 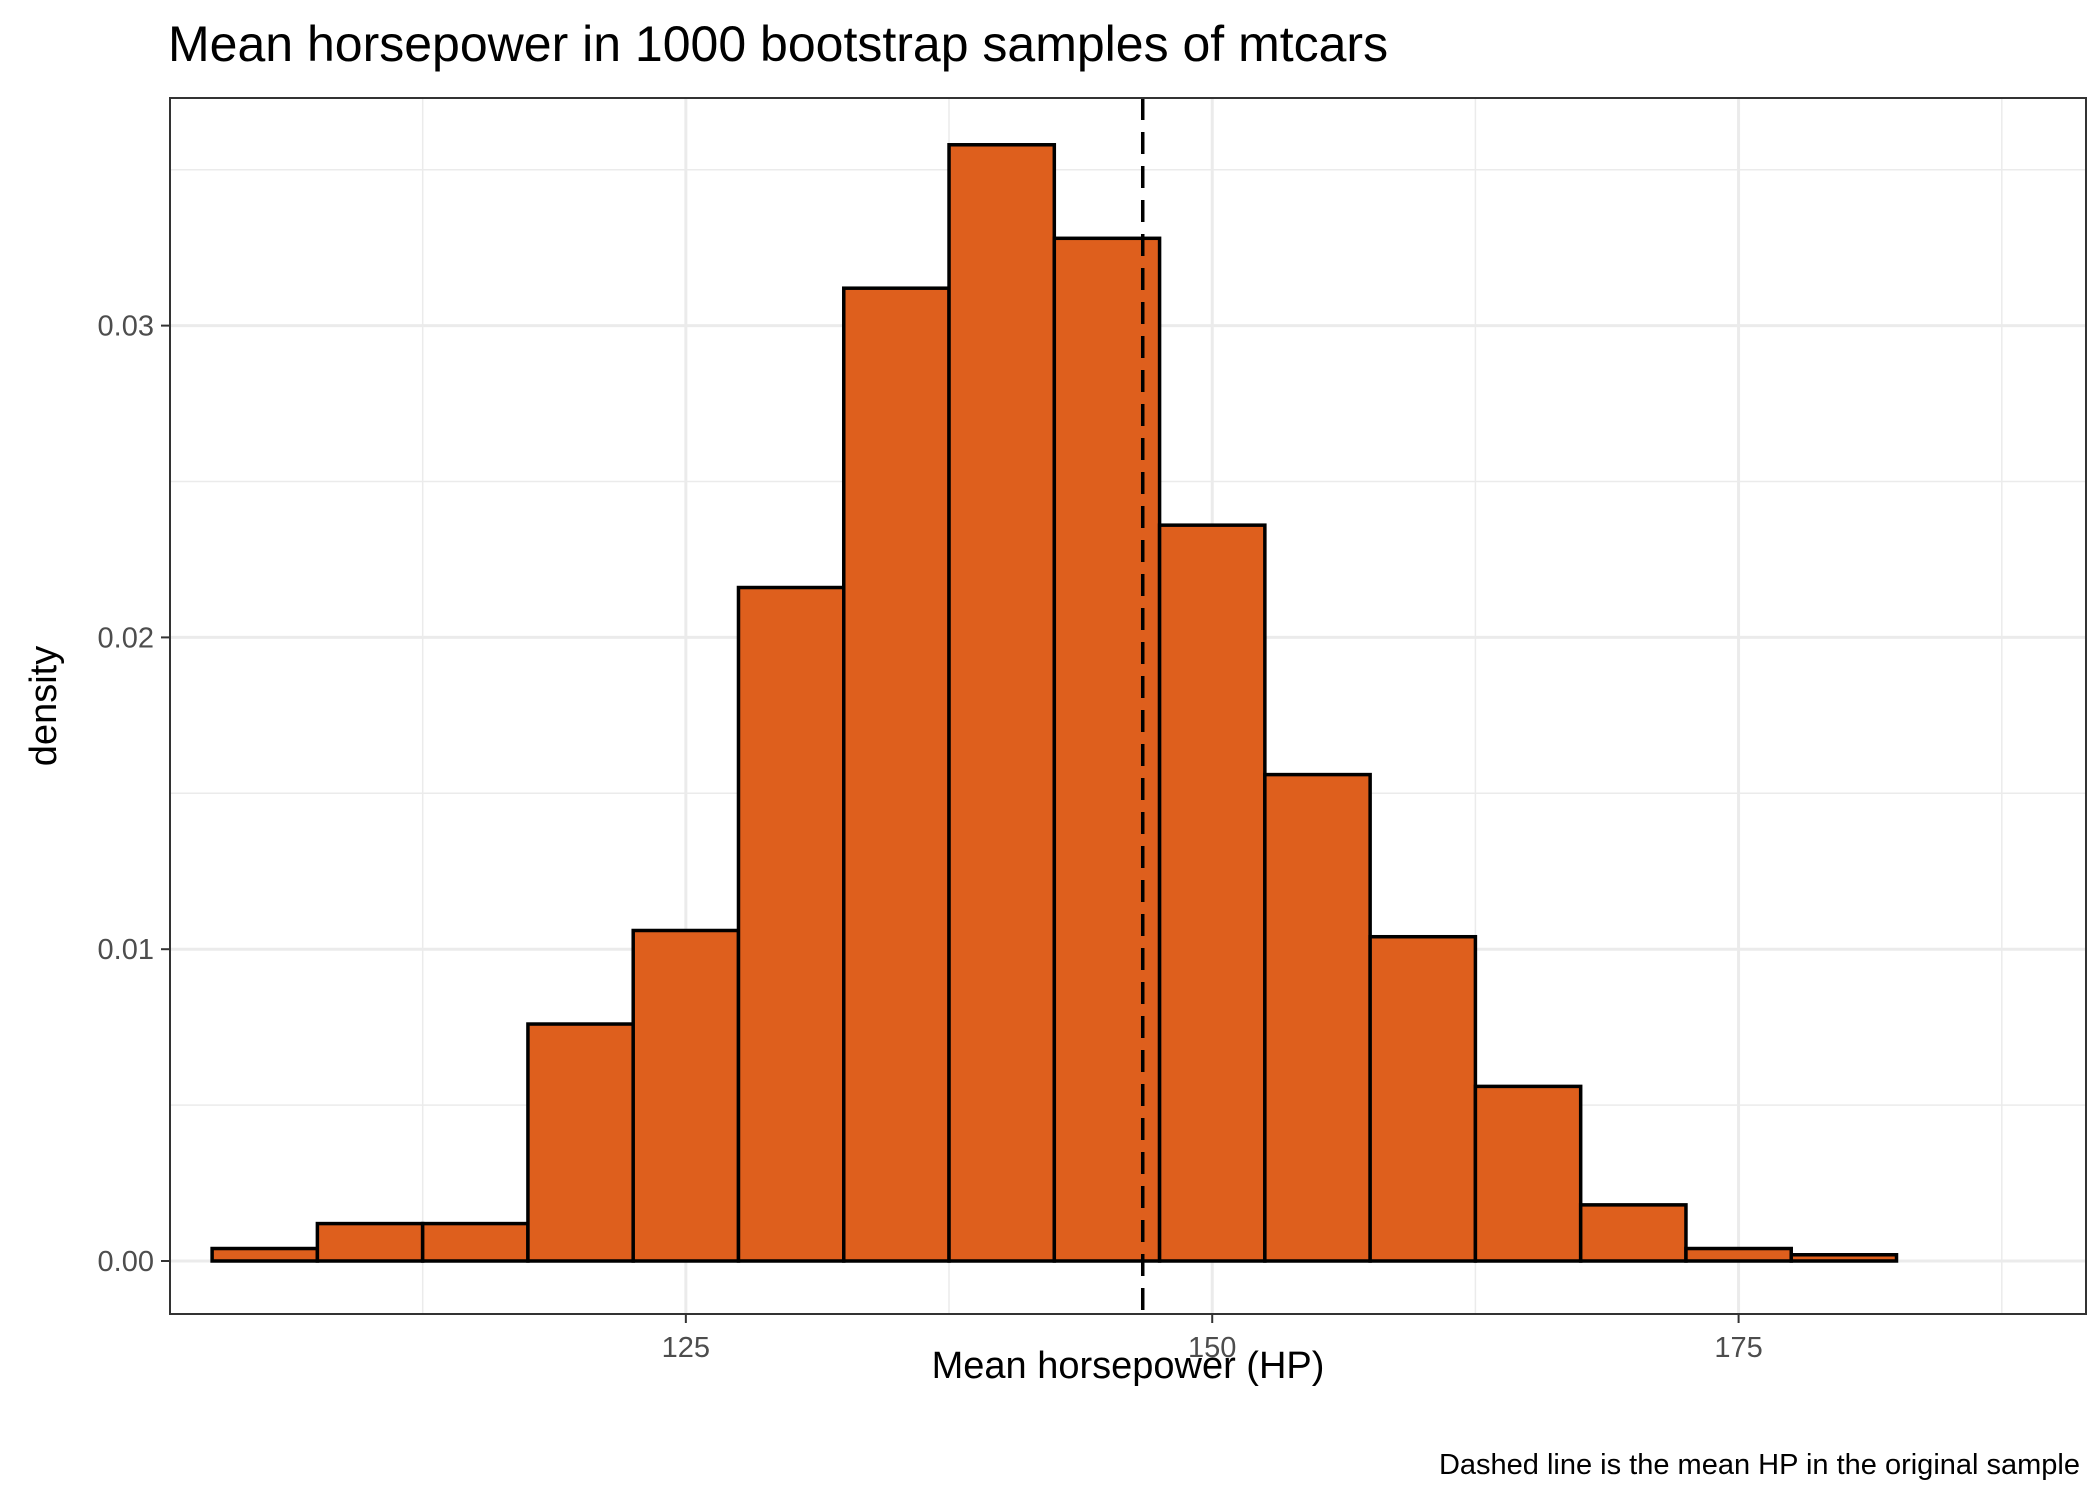 What do you see at coordinates (44, 706) in the screenshot?
I see `y-axis-label: density` at bounding box center [44, 706].